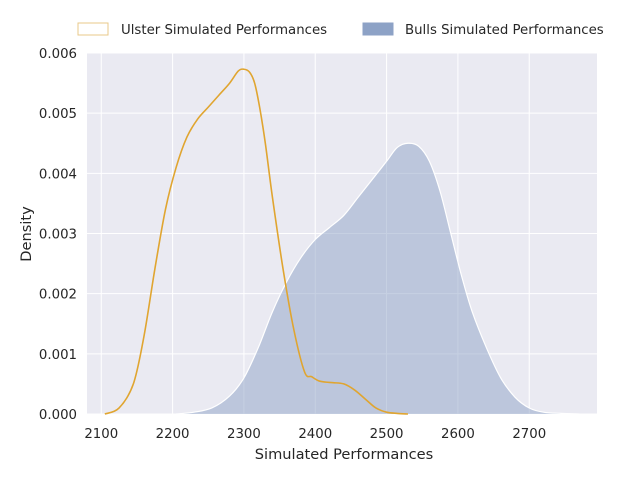  Describe the element at coordinates (458, 434) in the screenshot. I see `x-tick-label: 2600` at that location.